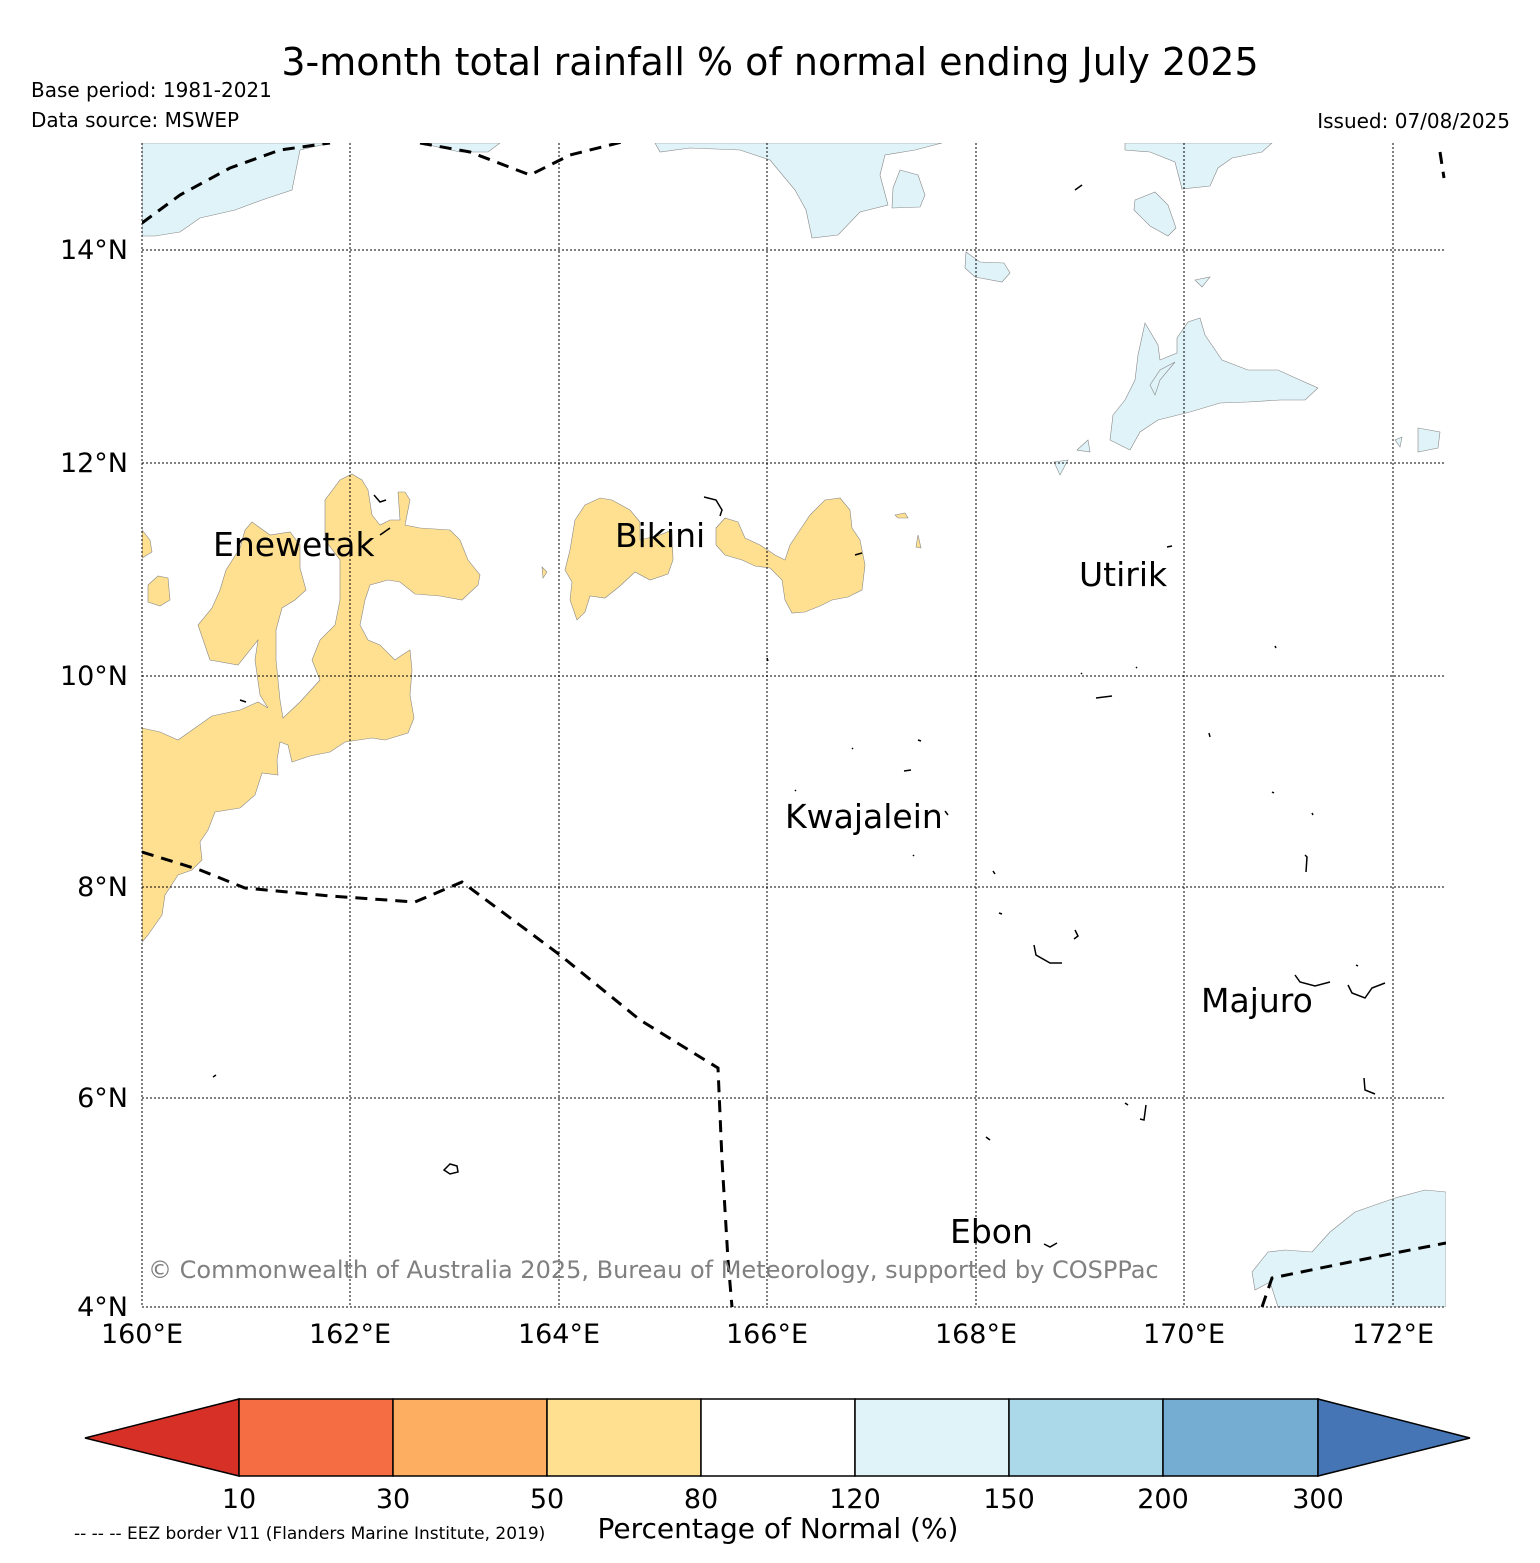 The image size is (1540, 1563). What do you see at coordinates (162, 1437) in the screenshot?
I see `colorbar-extend-low` at bounding box center [162, 1437].